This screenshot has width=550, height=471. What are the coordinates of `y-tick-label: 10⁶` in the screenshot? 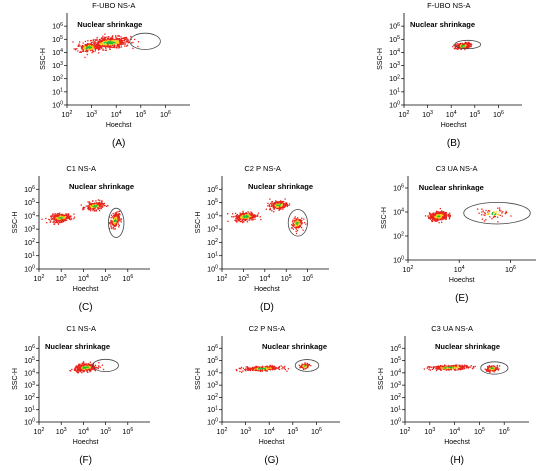 It's located at (394, 26).